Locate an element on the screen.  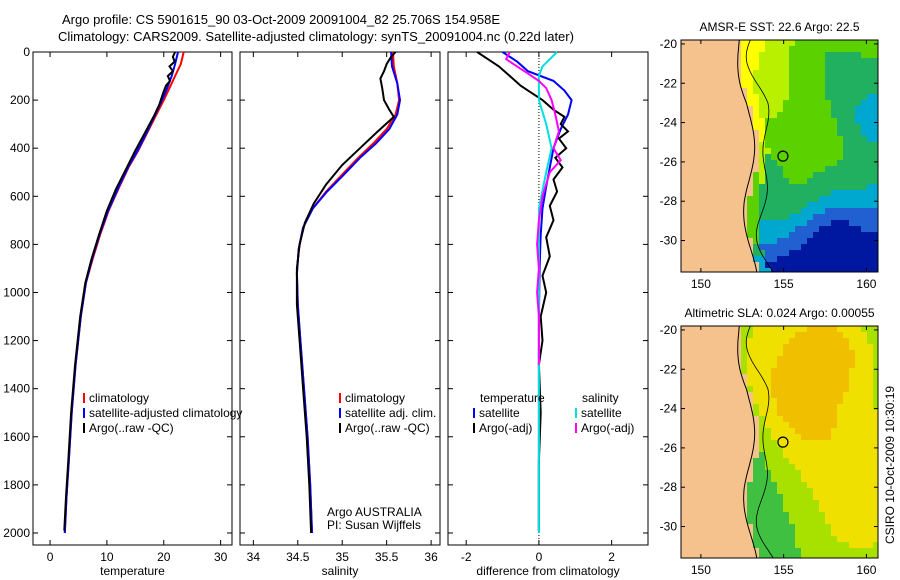
x-tick-label: -2 is located at coordinates (466, 557).